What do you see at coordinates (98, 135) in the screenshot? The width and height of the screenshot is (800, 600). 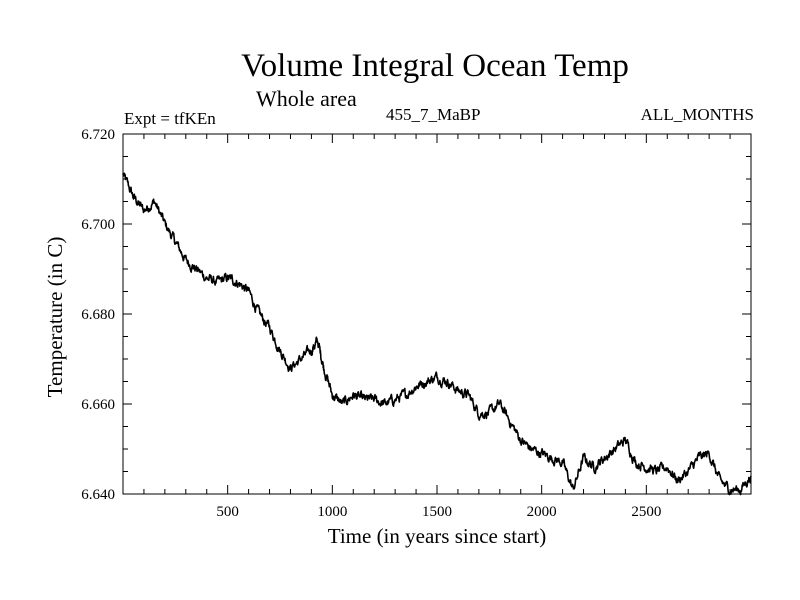 I see `y-tick-label: 6.720` at bounding box center [98, 135].